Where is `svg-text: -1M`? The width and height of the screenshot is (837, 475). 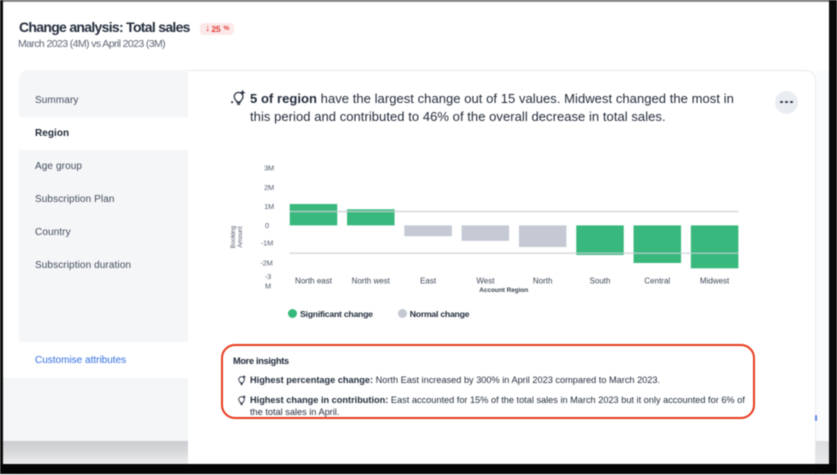
svg-text: -1M is located at coordinates (267, 242).